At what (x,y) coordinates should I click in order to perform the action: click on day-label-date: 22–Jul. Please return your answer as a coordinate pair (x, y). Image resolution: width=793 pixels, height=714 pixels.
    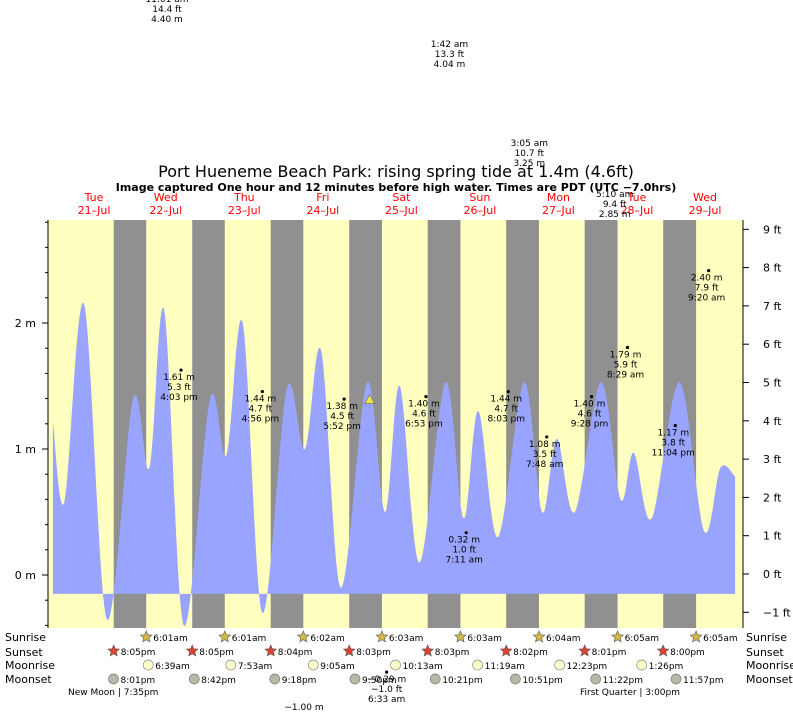
    Looking at the image, I should click on (165, 210).